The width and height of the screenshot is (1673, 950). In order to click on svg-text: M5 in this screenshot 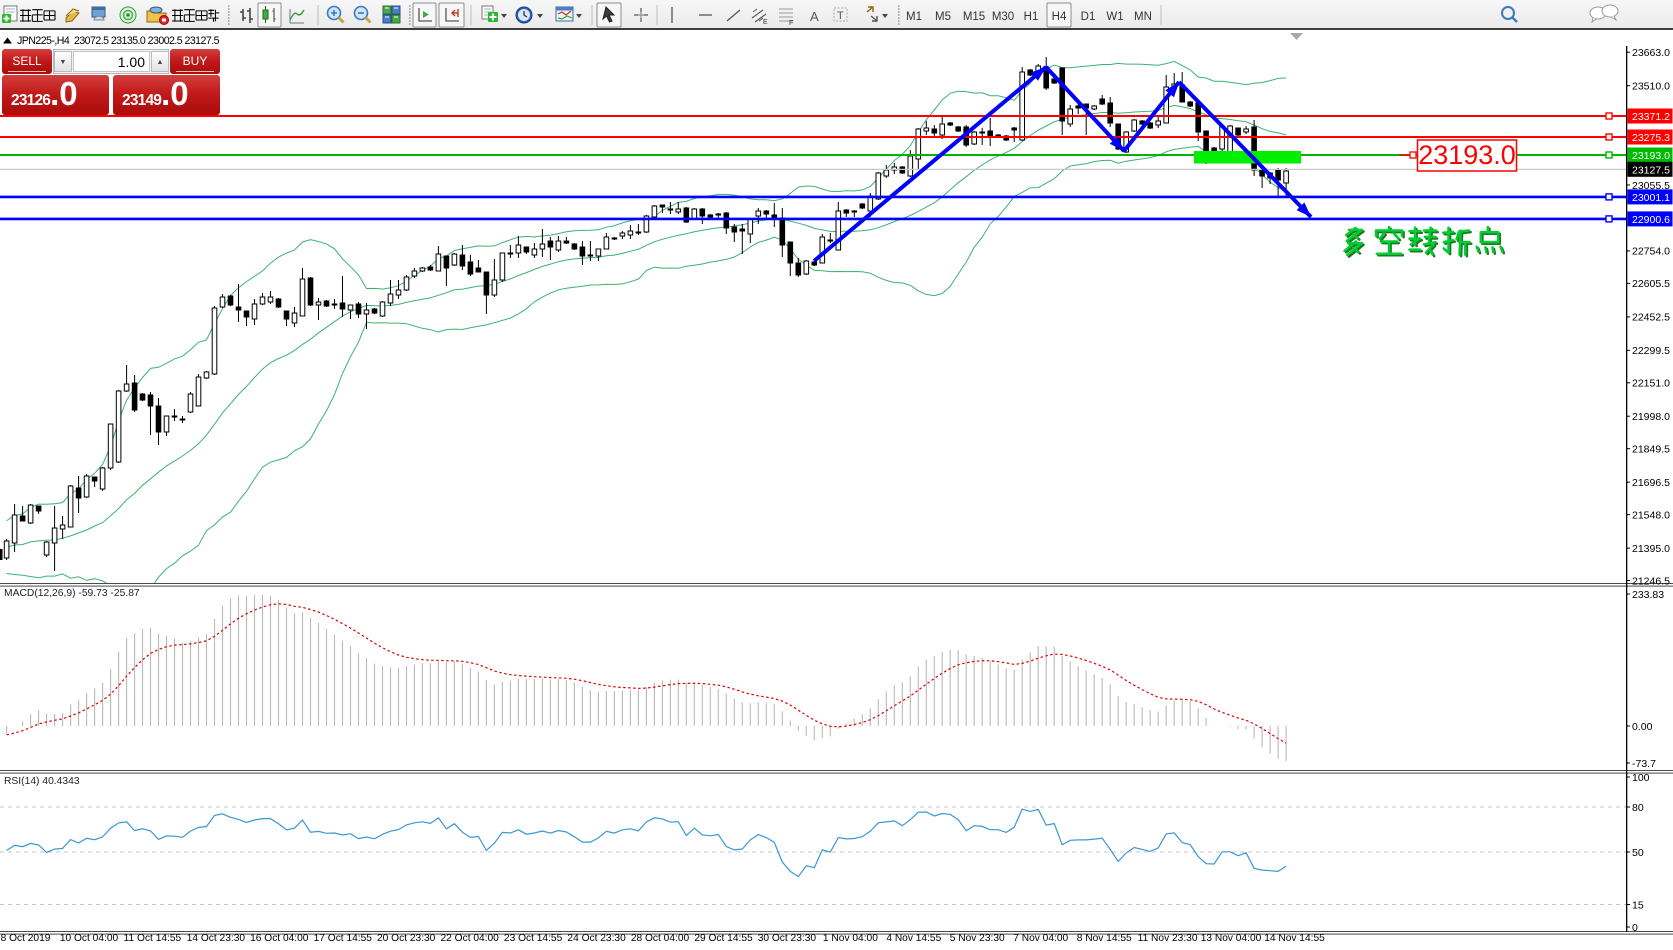, I will do `click(943, 17)`.